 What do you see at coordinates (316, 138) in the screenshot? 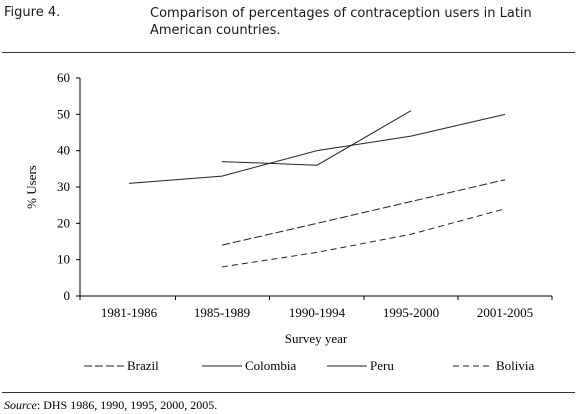
I see `series-line-peru` at bounding box center [316, 138].